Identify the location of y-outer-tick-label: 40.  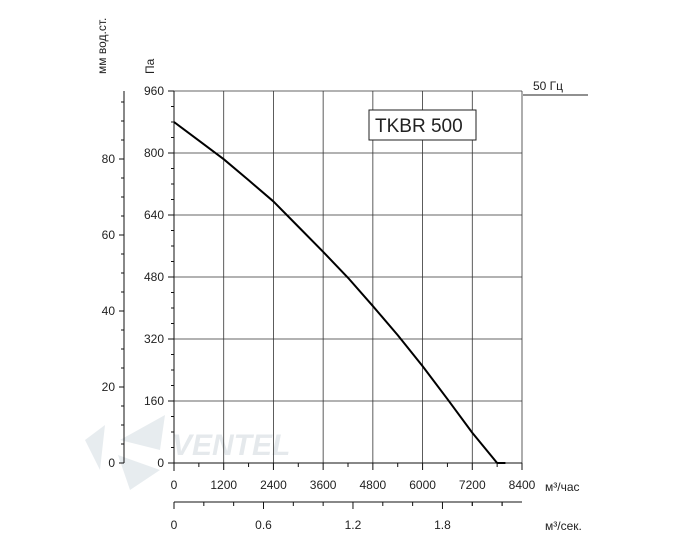
(109, 311).